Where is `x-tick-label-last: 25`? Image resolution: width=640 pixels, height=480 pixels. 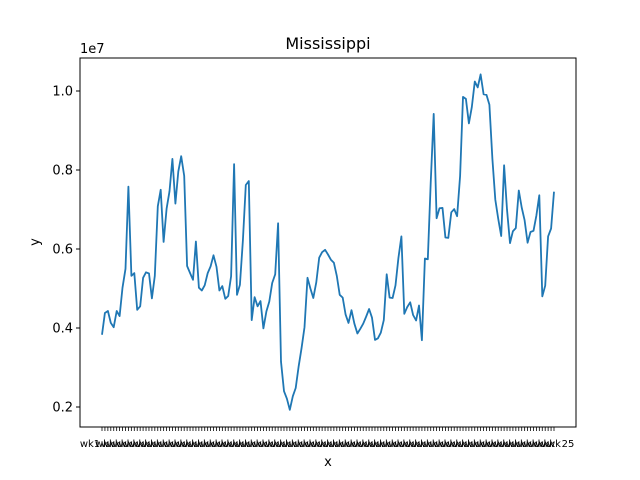
x-tick-label-last: 25 is located at coordinates (568, 444).